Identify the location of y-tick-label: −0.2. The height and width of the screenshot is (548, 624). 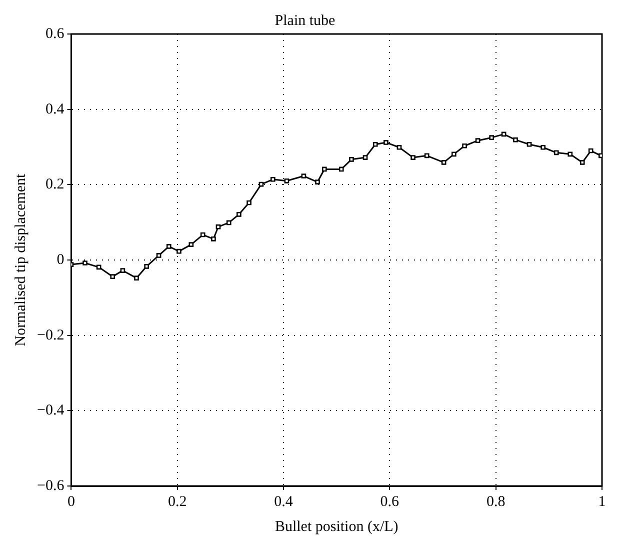
(50, 335).